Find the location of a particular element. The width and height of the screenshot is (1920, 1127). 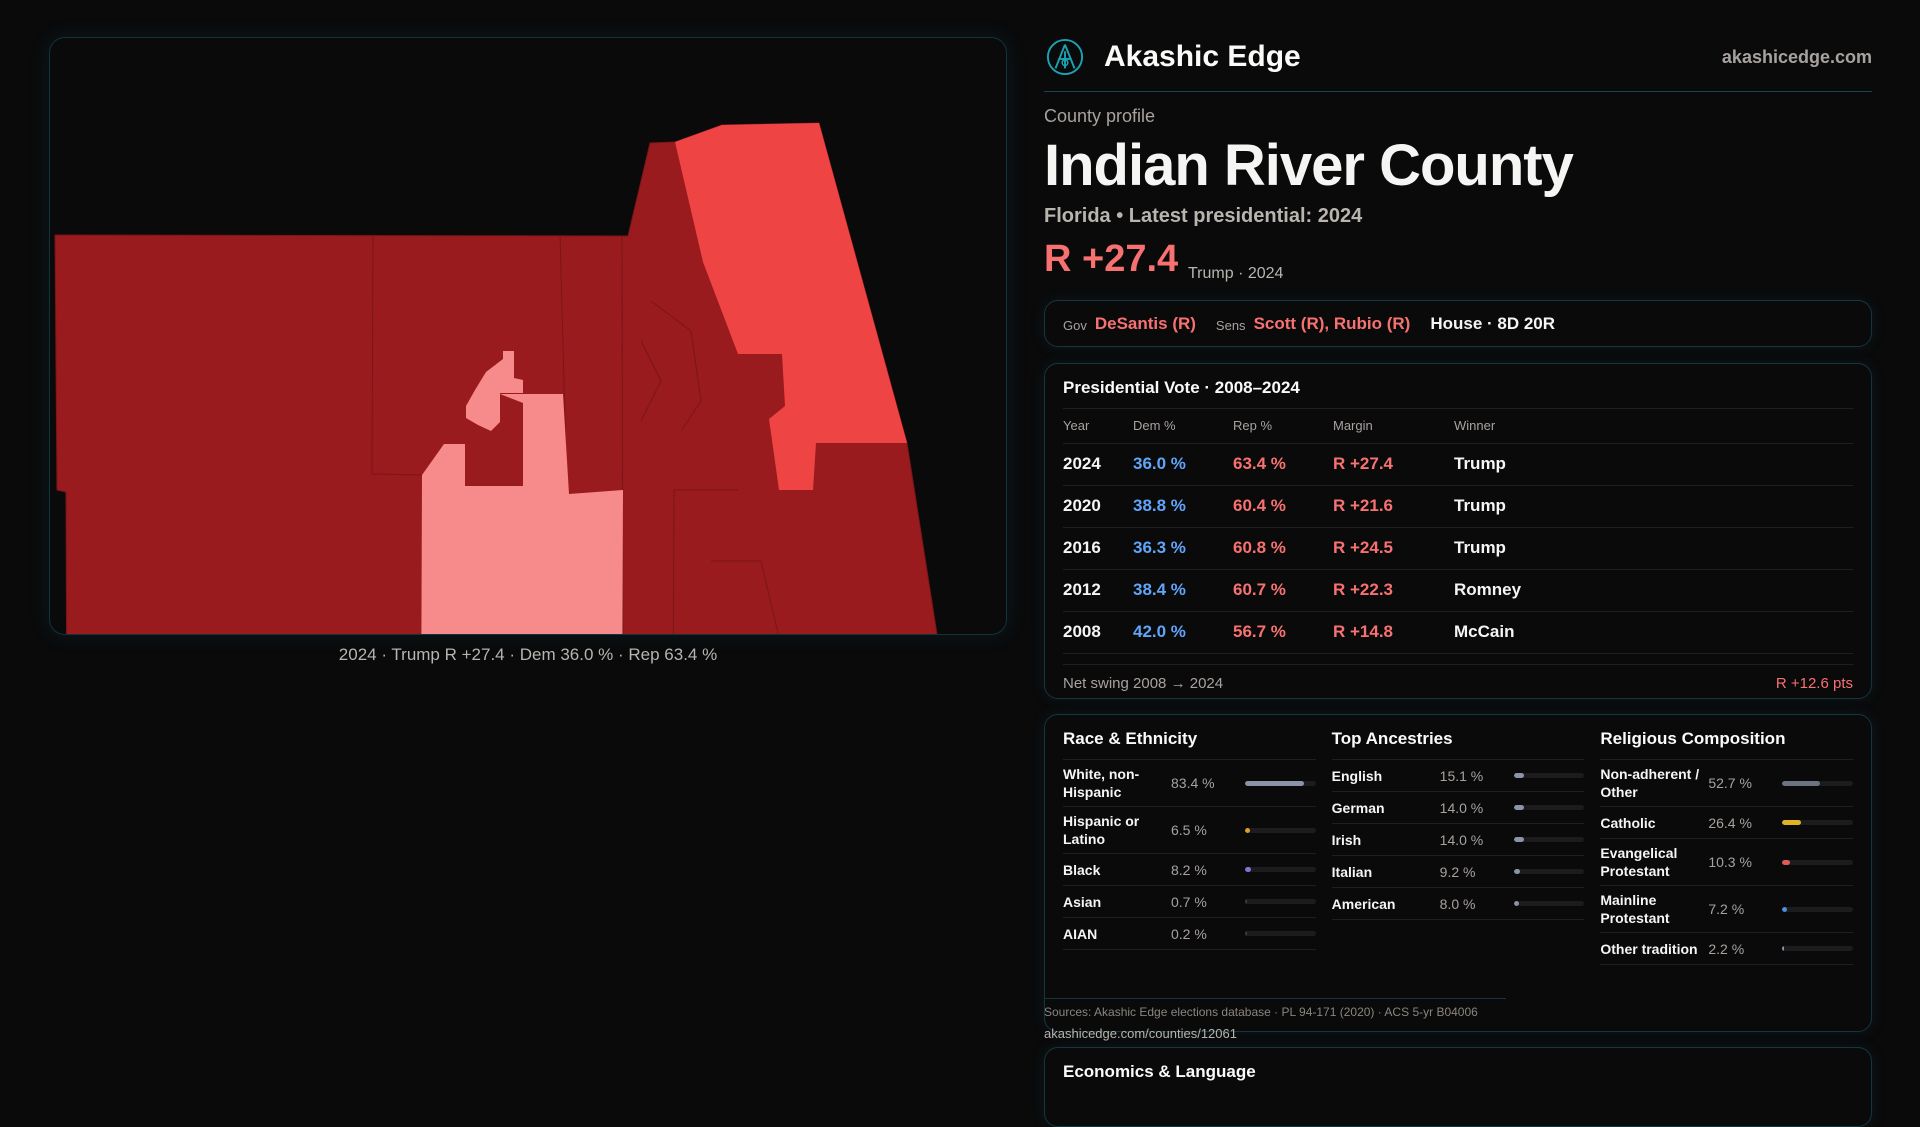

religion-name: Non-adherent / Other is located at coordinates (1650, 783).